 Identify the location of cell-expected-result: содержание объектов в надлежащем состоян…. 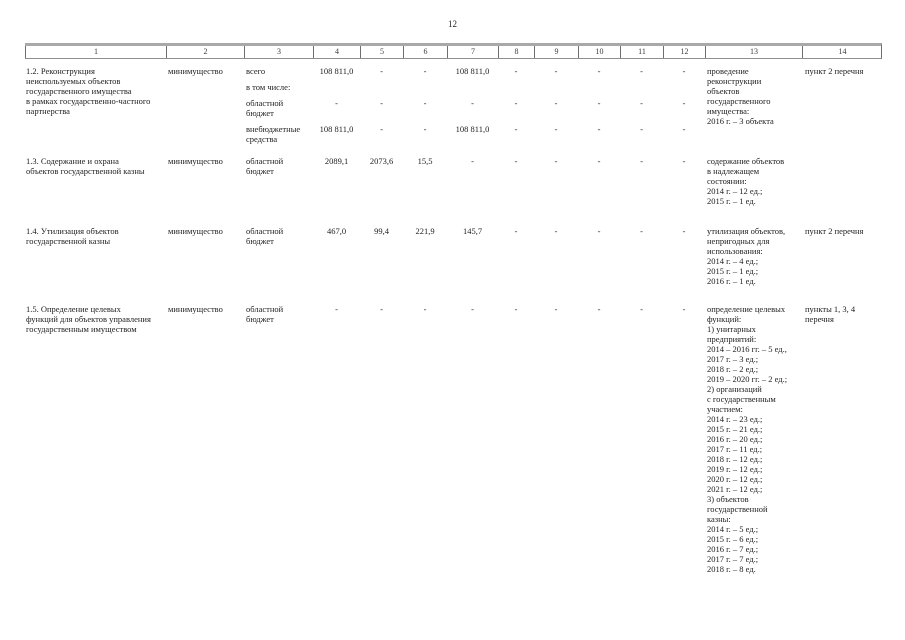
(746, 181).